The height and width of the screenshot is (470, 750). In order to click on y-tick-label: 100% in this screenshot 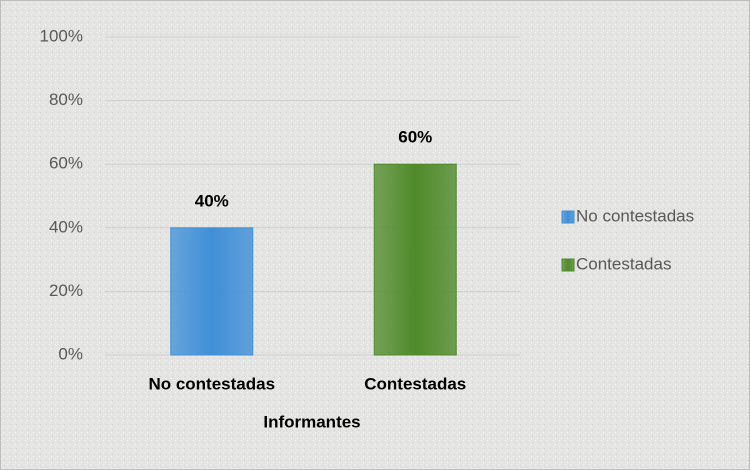, I will do `click(61, 35)`.